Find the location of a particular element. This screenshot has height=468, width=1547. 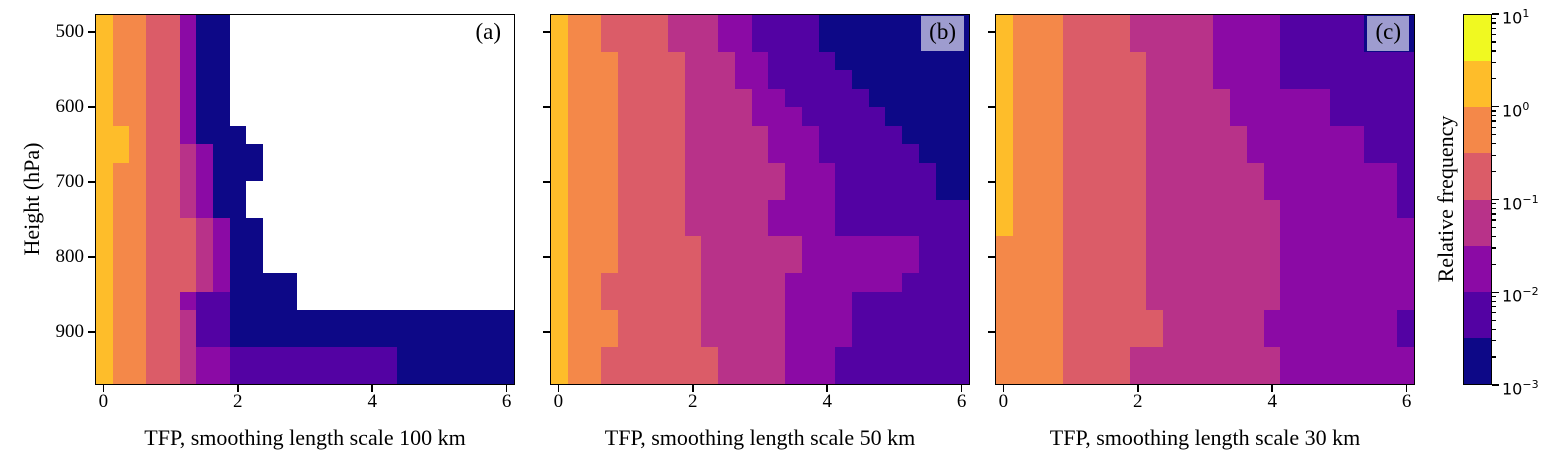

colorbar-minor-tick is located at coordinates (1494, 62).